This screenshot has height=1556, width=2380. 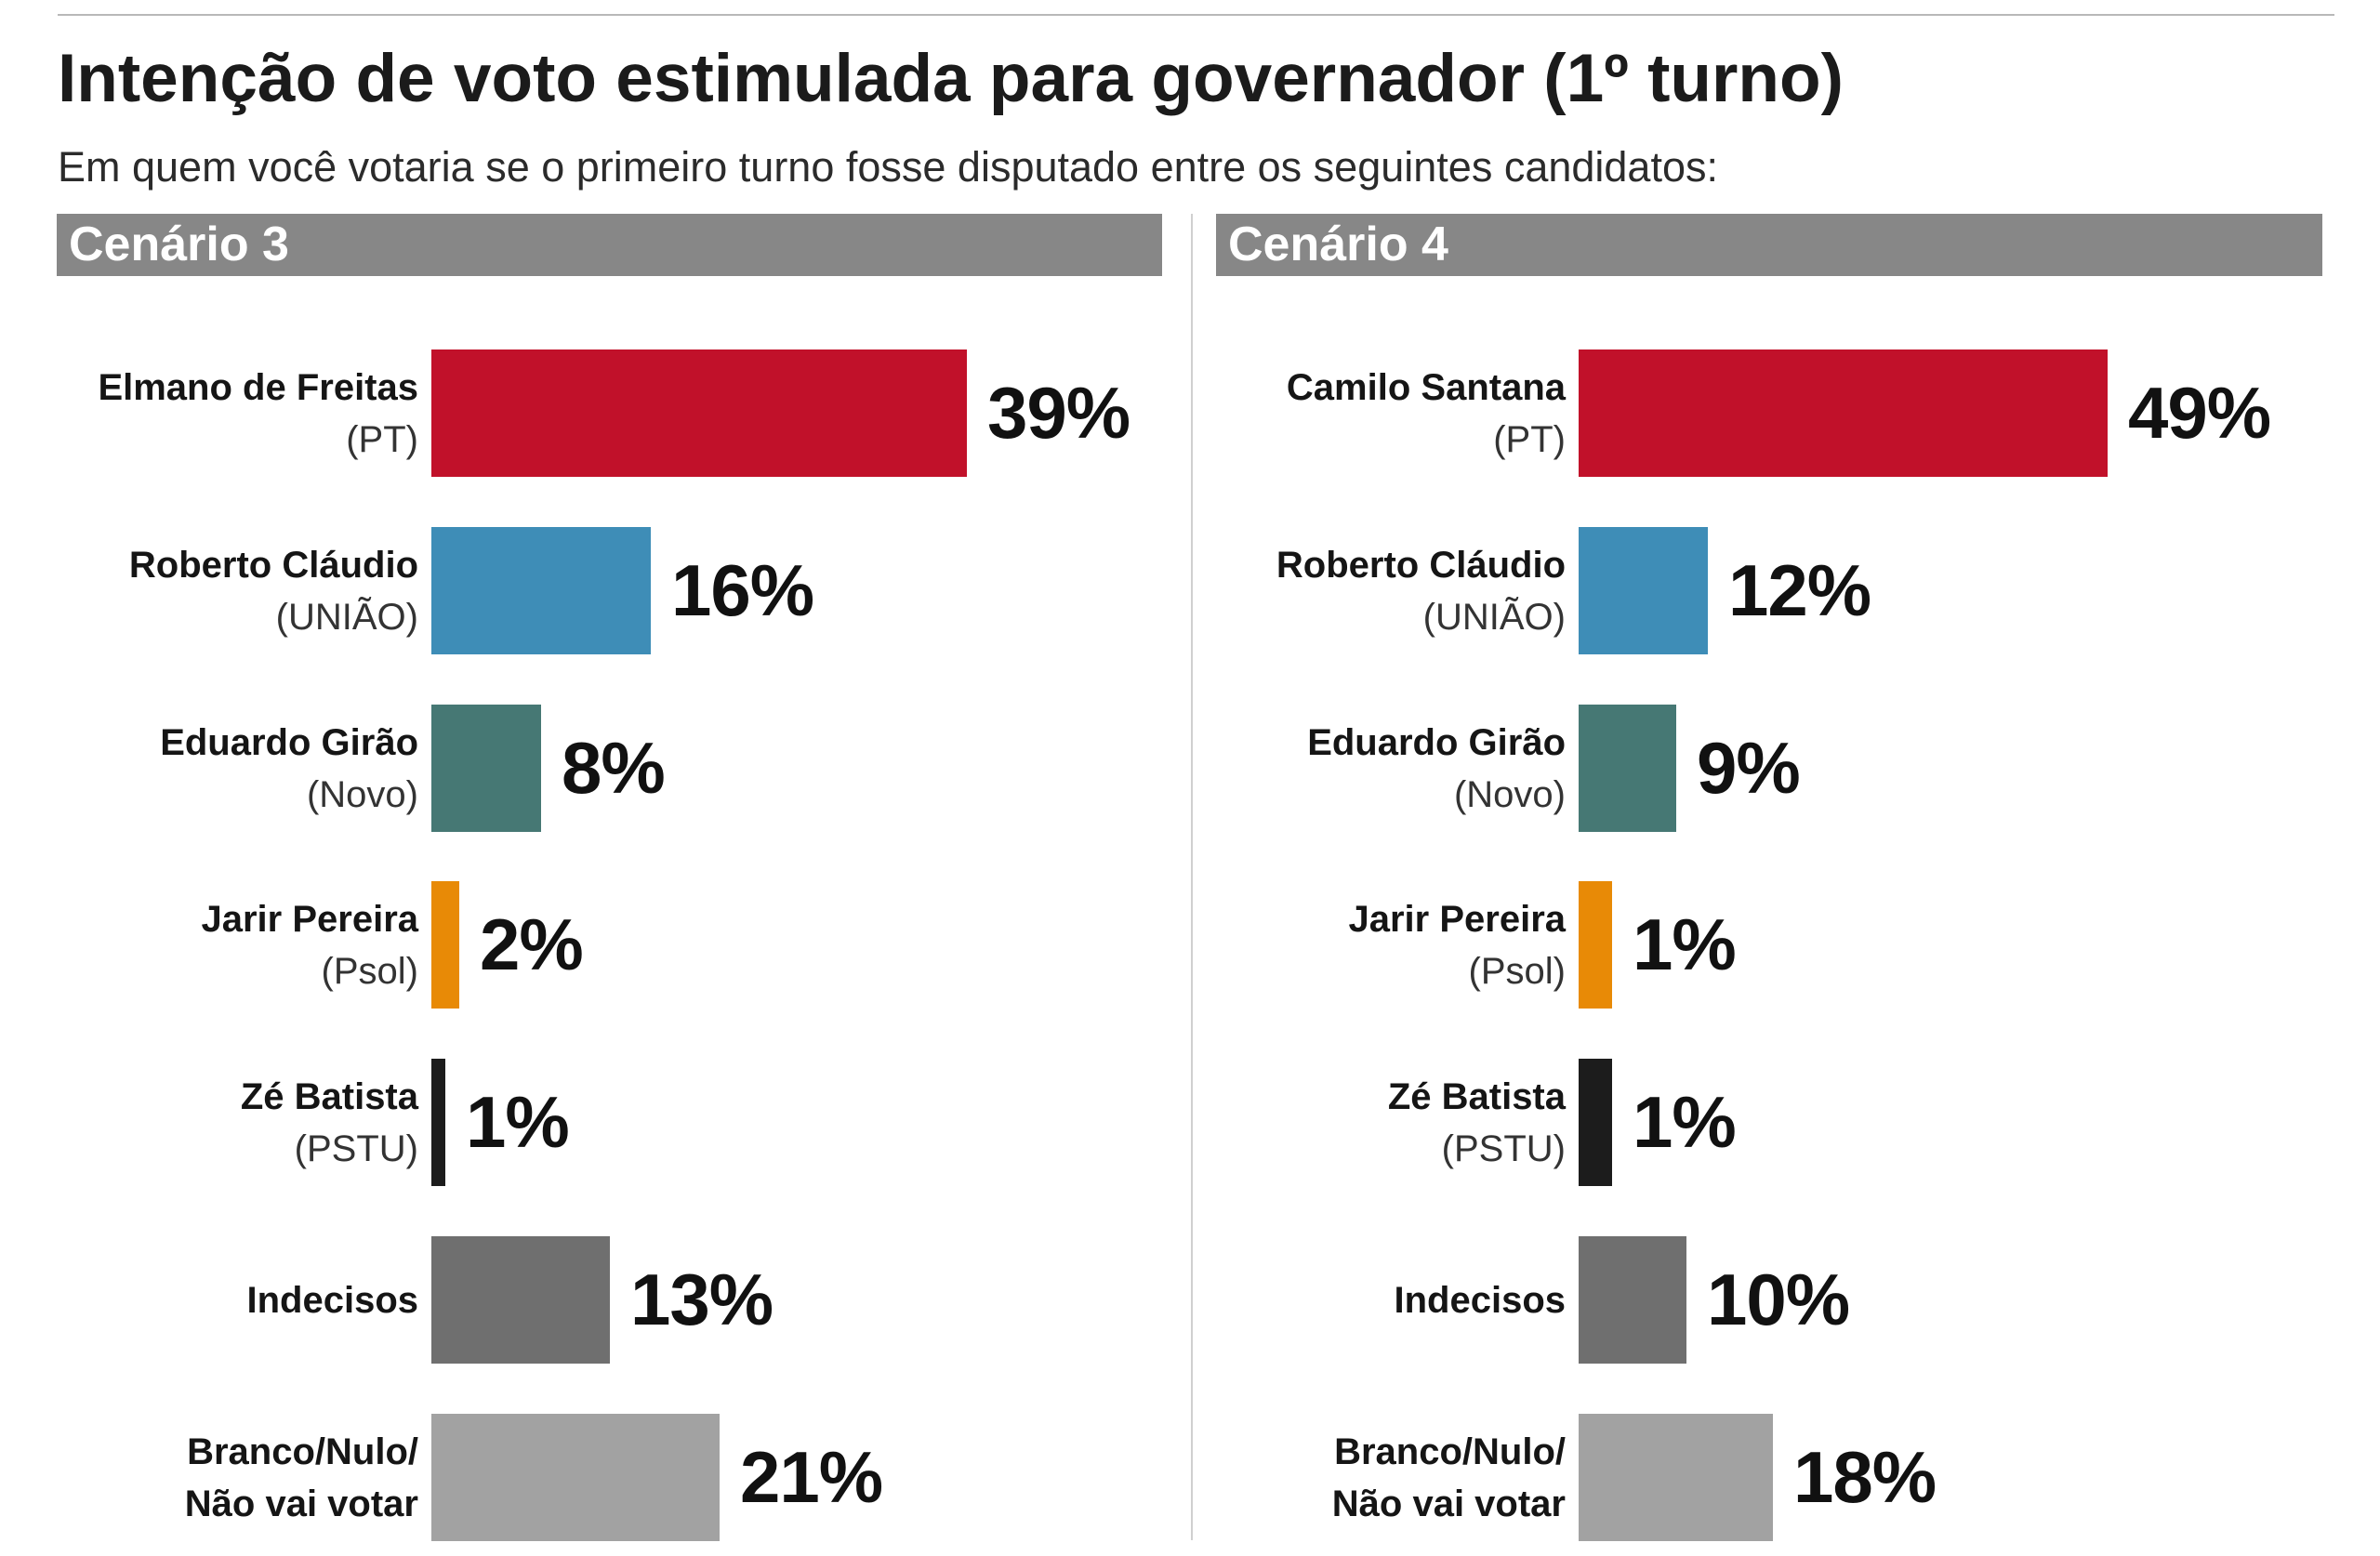 I want to click on value-label: 39%, so click(x=1058, y=413).